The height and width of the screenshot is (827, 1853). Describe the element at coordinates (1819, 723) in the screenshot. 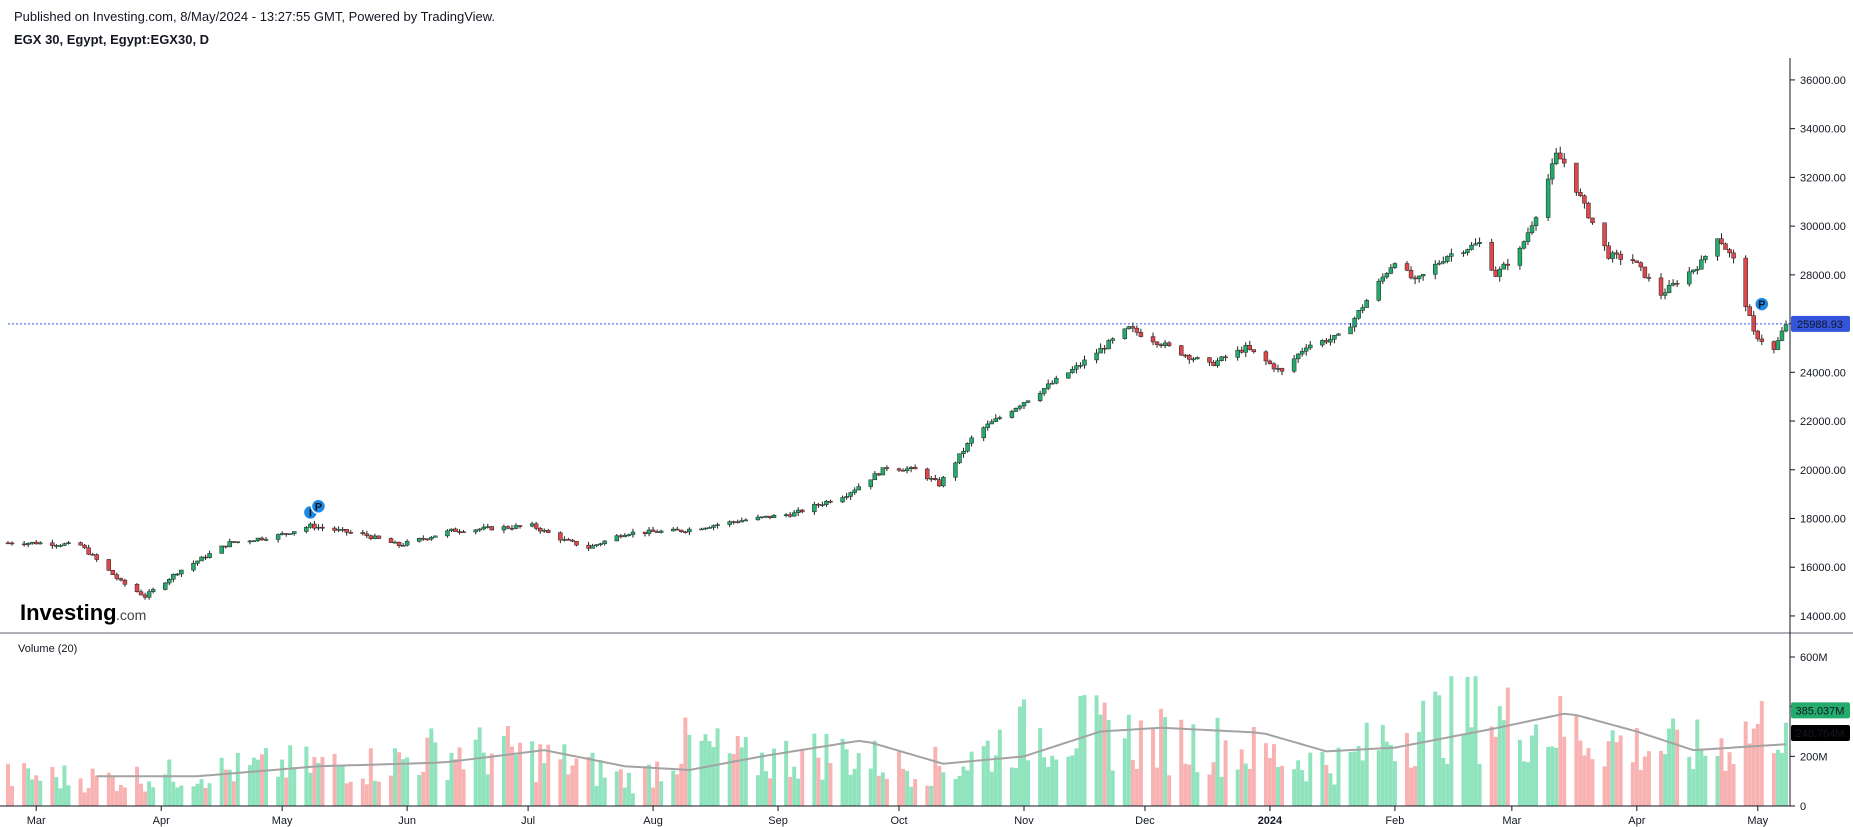

I see `volume-axis: 0200M400M600M 385.037M 248.764M` at that location.